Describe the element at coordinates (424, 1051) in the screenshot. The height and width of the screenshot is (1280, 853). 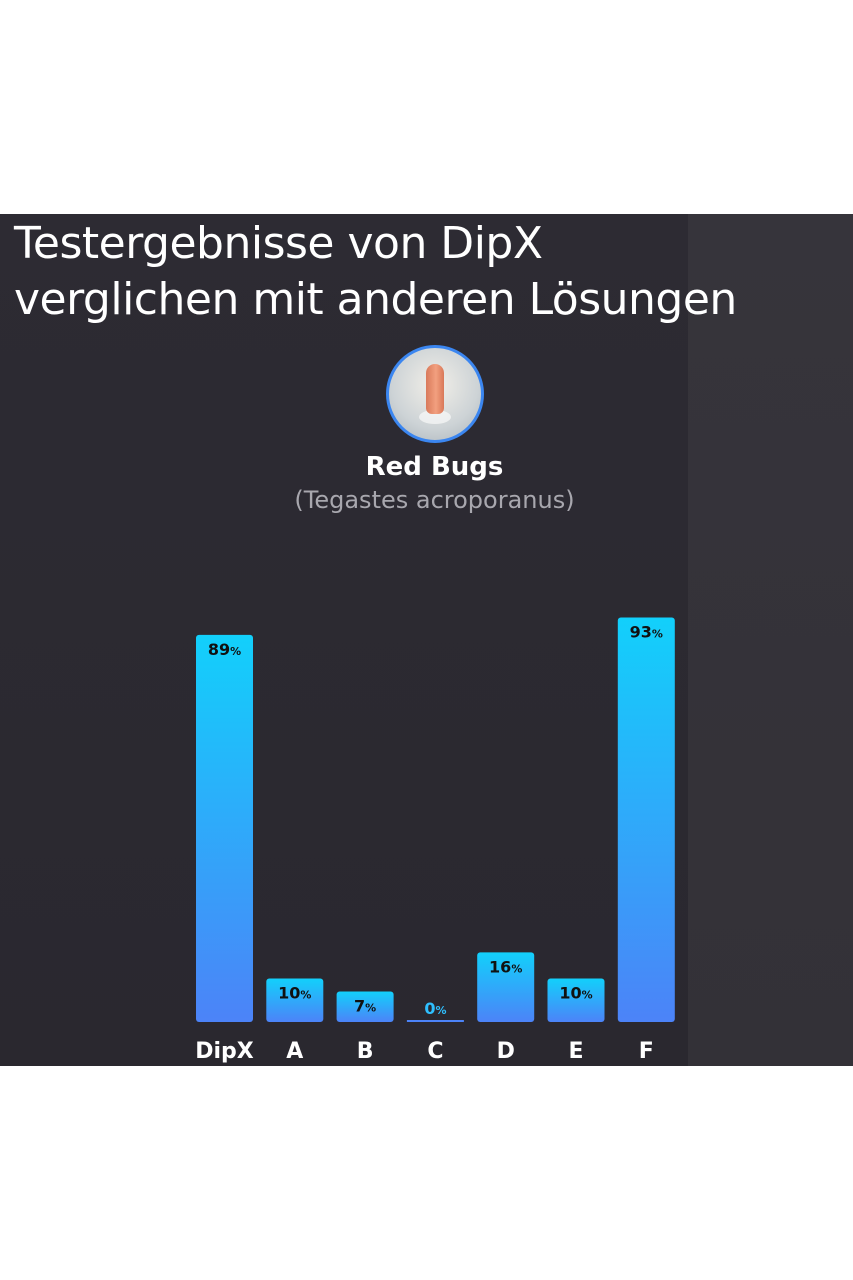
I see `category-labels-group: DipX A B C D E F` at that location.